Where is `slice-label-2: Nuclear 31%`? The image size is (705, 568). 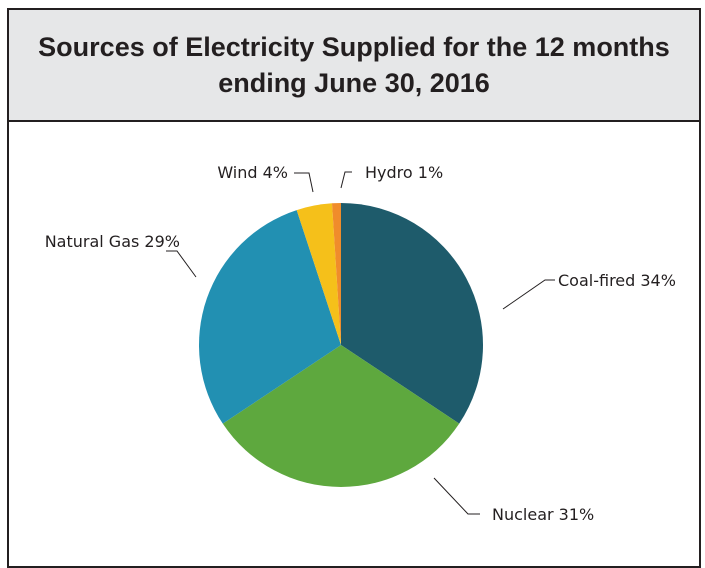
slice-label-2: Nuclear 31% is located at coordinates (543, 514).